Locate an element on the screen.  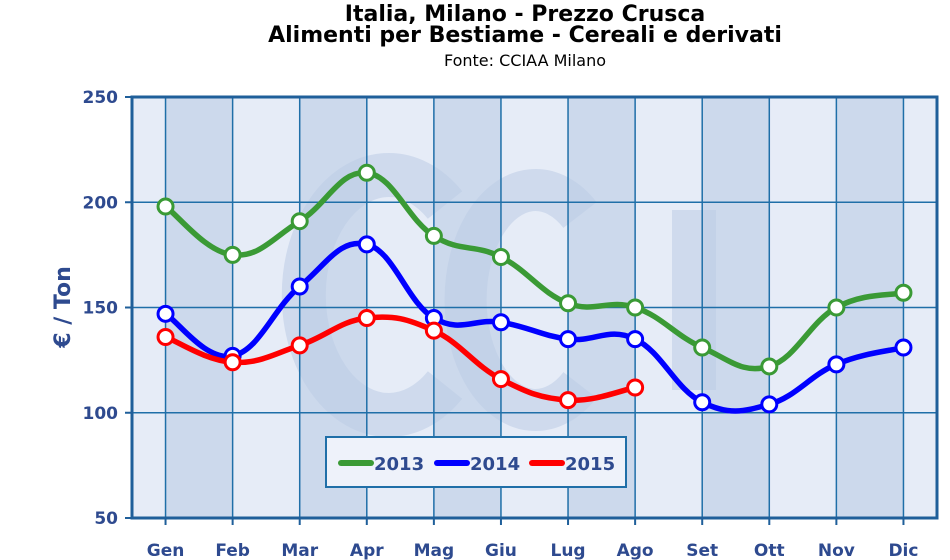
x-tick-label: Lug is located at coordinates (567, 550).